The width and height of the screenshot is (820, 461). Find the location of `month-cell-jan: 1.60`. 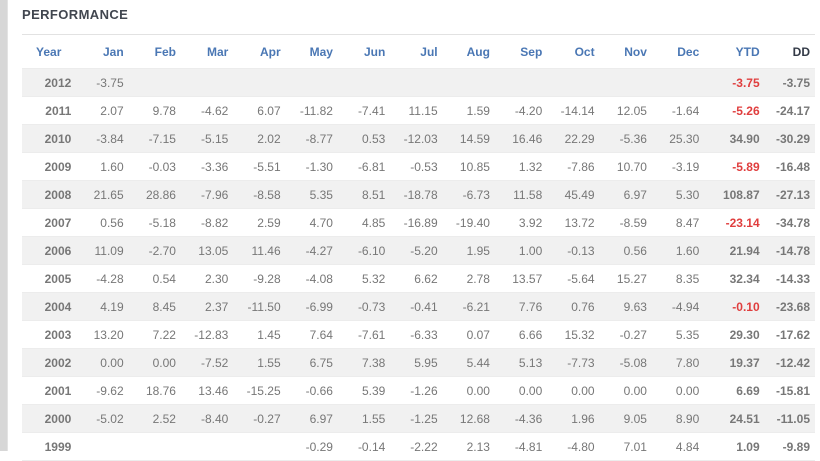

month-cell-jan: 1.60 is located at coordinates (112, 167).